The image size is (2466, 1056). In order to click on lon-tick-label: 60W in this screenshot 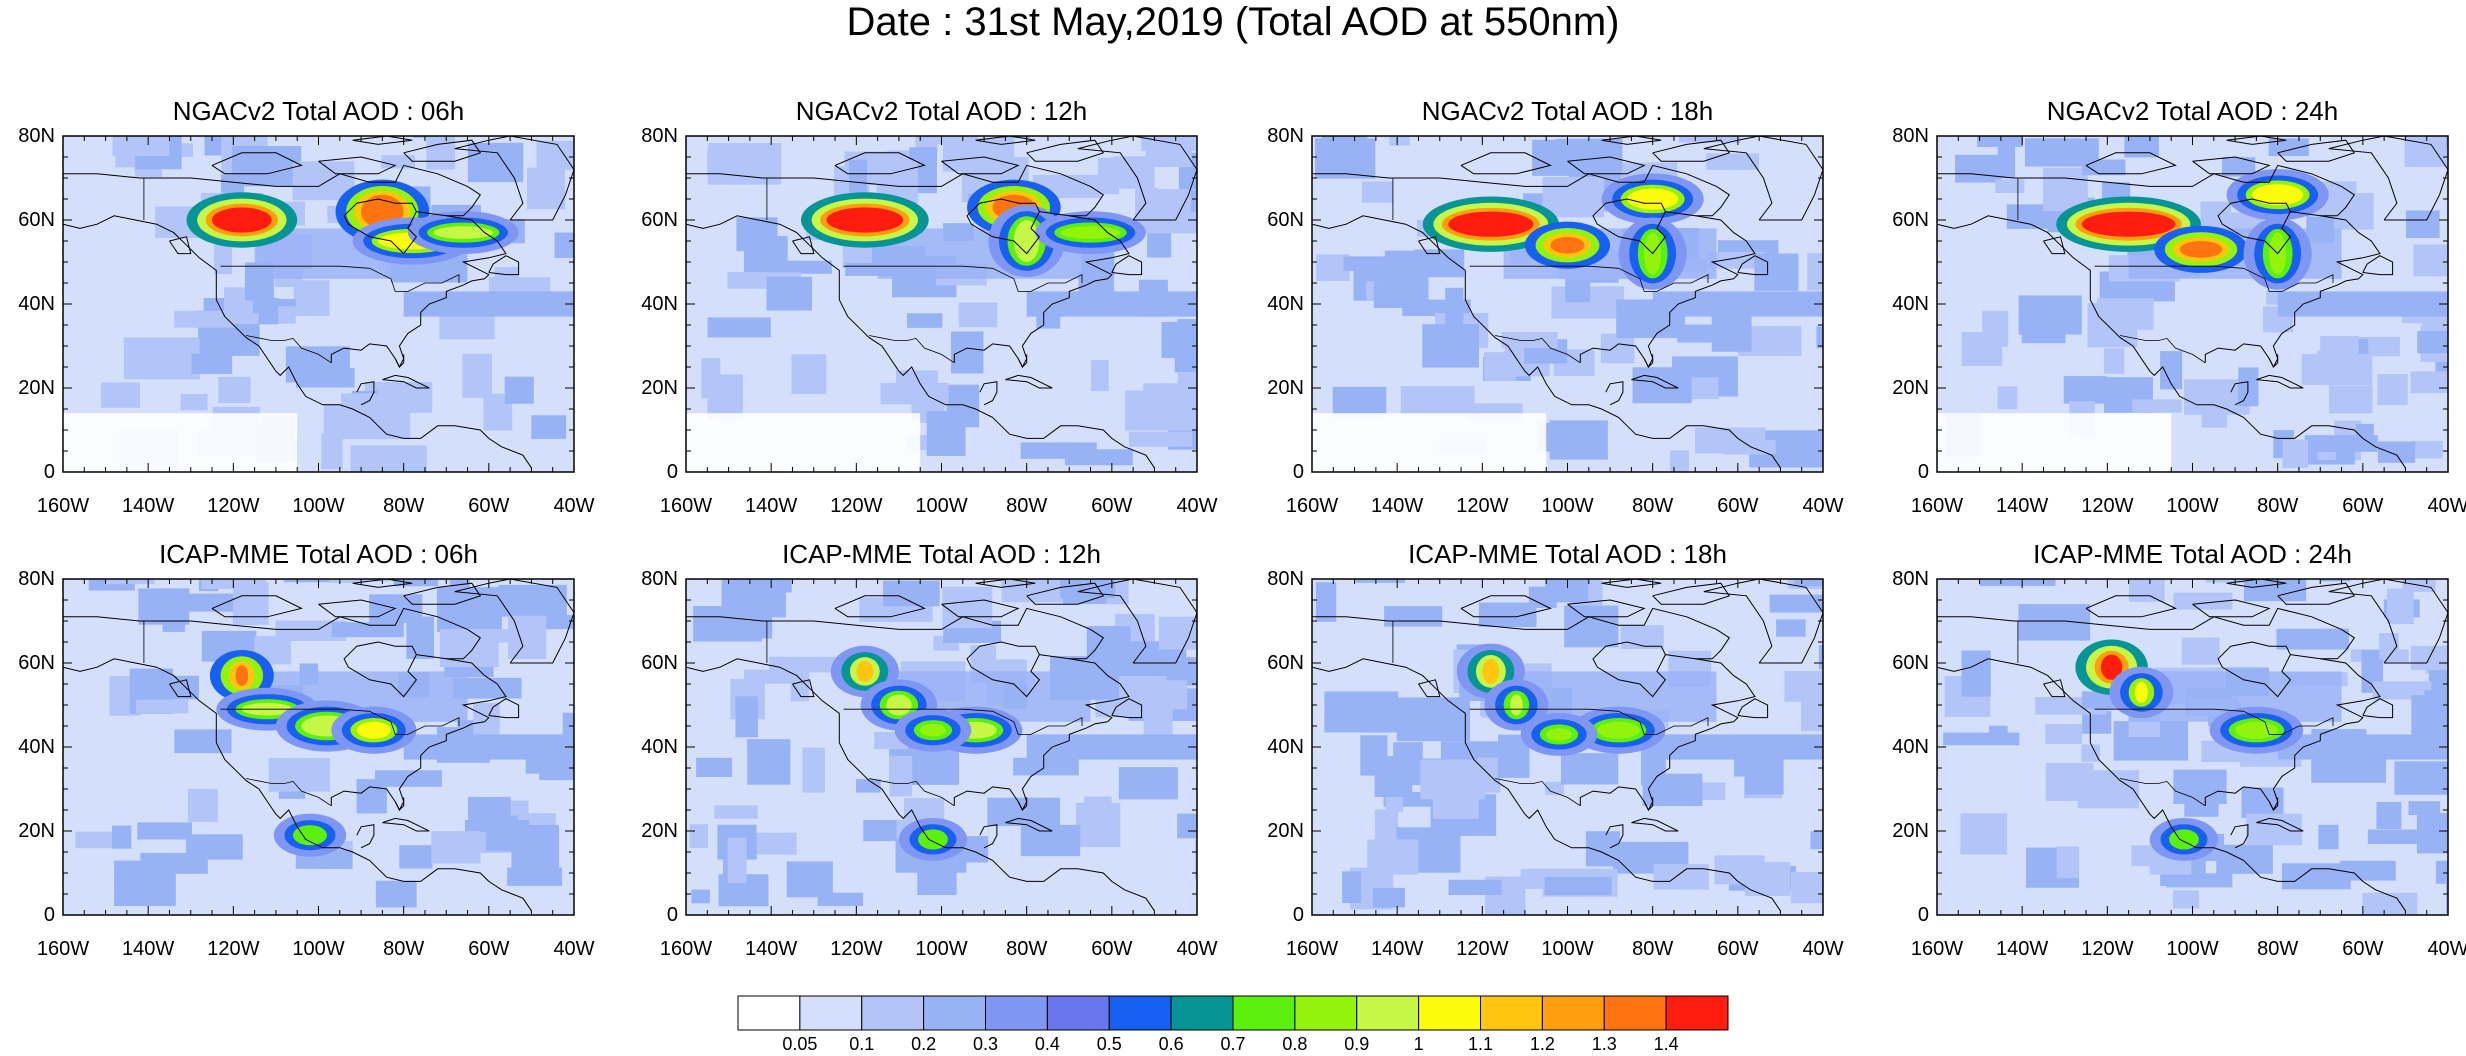, I will do `click(2363, 506)`.